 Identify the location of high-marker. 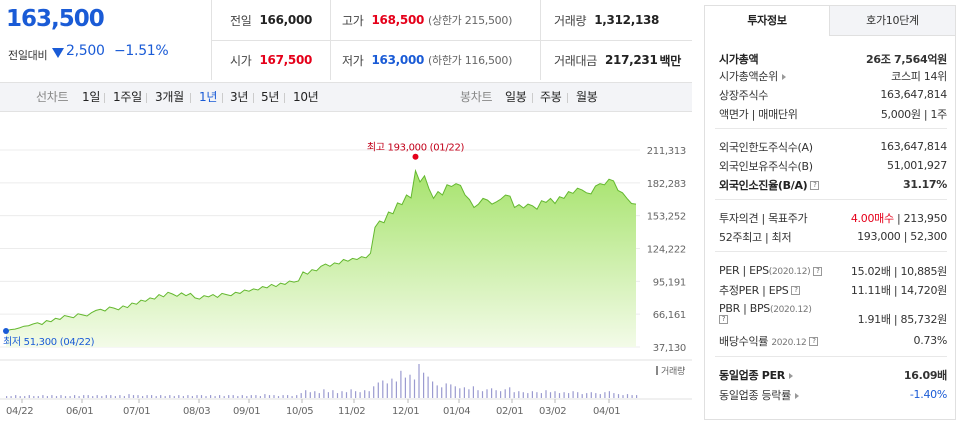
(415, 156).